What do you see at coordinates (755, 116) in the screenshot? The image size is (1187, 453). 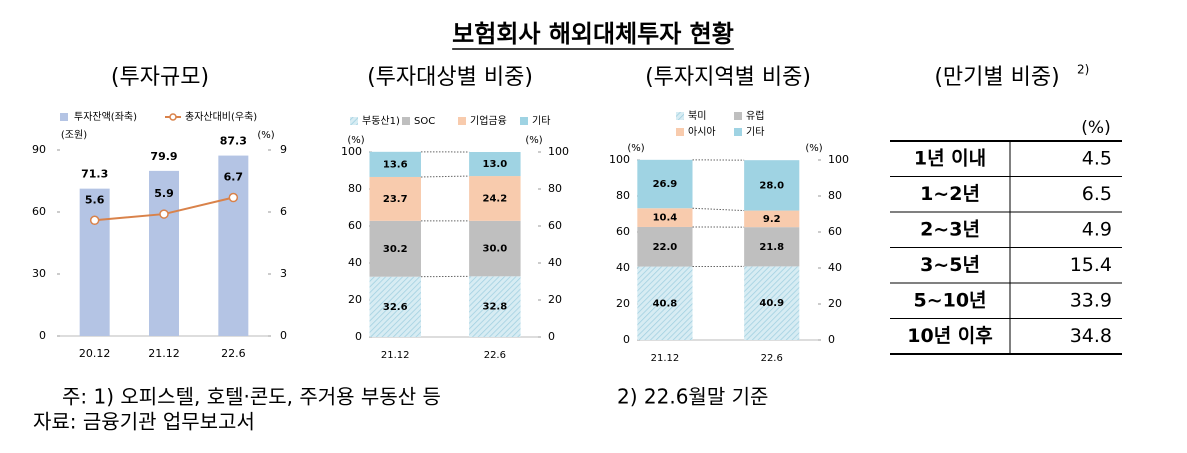 I see `legend-label: 유럽` at bounding box center [755, 116].